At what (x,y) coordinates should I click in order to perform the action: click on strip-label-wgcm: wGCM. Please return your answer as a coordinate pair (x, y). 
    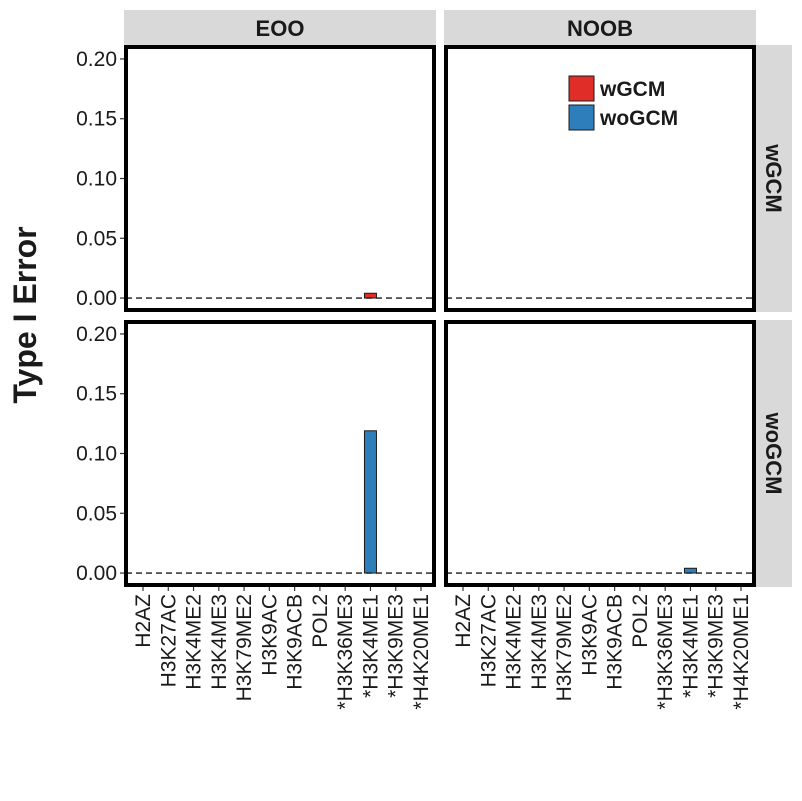
    Looking at the image, I should click on (773, 177).